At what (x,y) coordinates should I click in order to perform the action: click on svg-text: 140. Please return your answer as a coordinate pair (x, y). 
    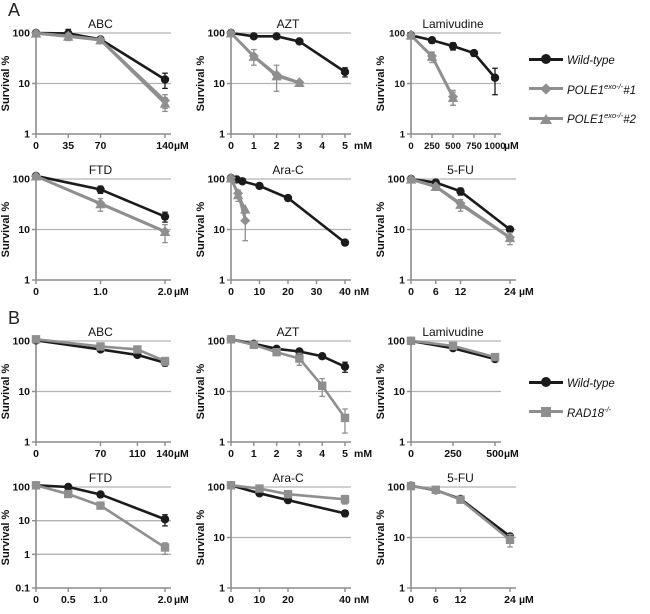
    Looking at the image, I should click on (165, 146).